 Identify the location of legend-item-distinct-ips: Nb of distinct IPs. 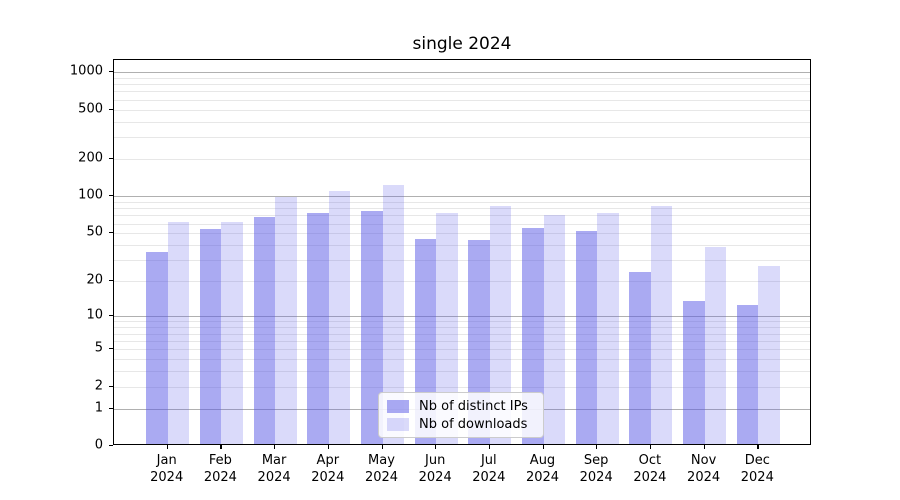
(461, 406).